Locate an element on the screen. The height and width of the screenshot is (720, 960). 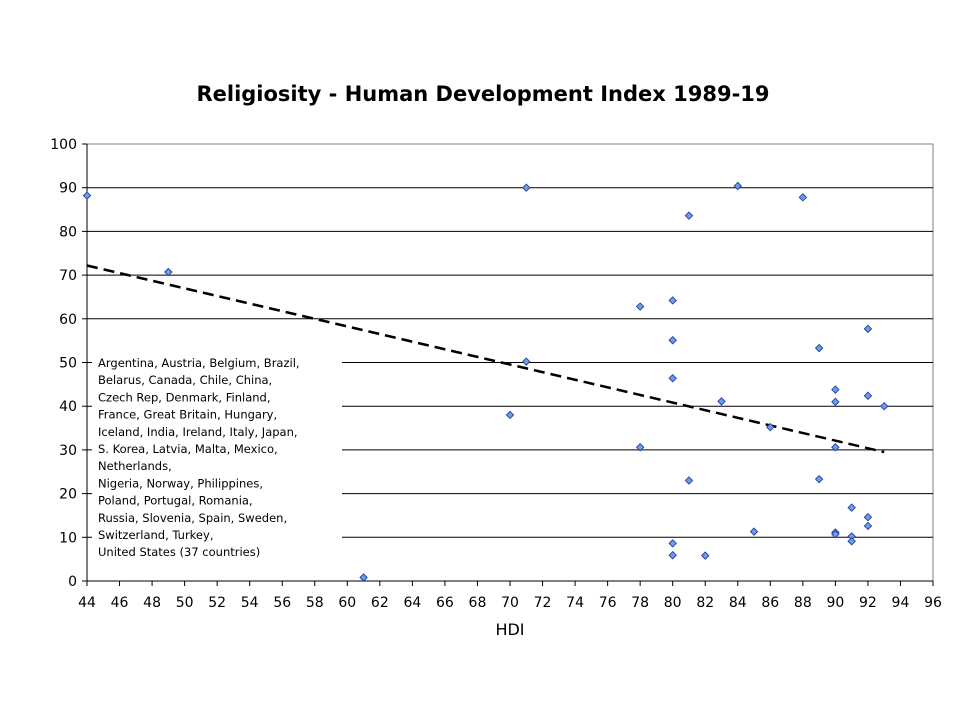
y-axis: 0 10 20 30 40 50 60 70 80 90 100 is located at coordinates (69, 363).